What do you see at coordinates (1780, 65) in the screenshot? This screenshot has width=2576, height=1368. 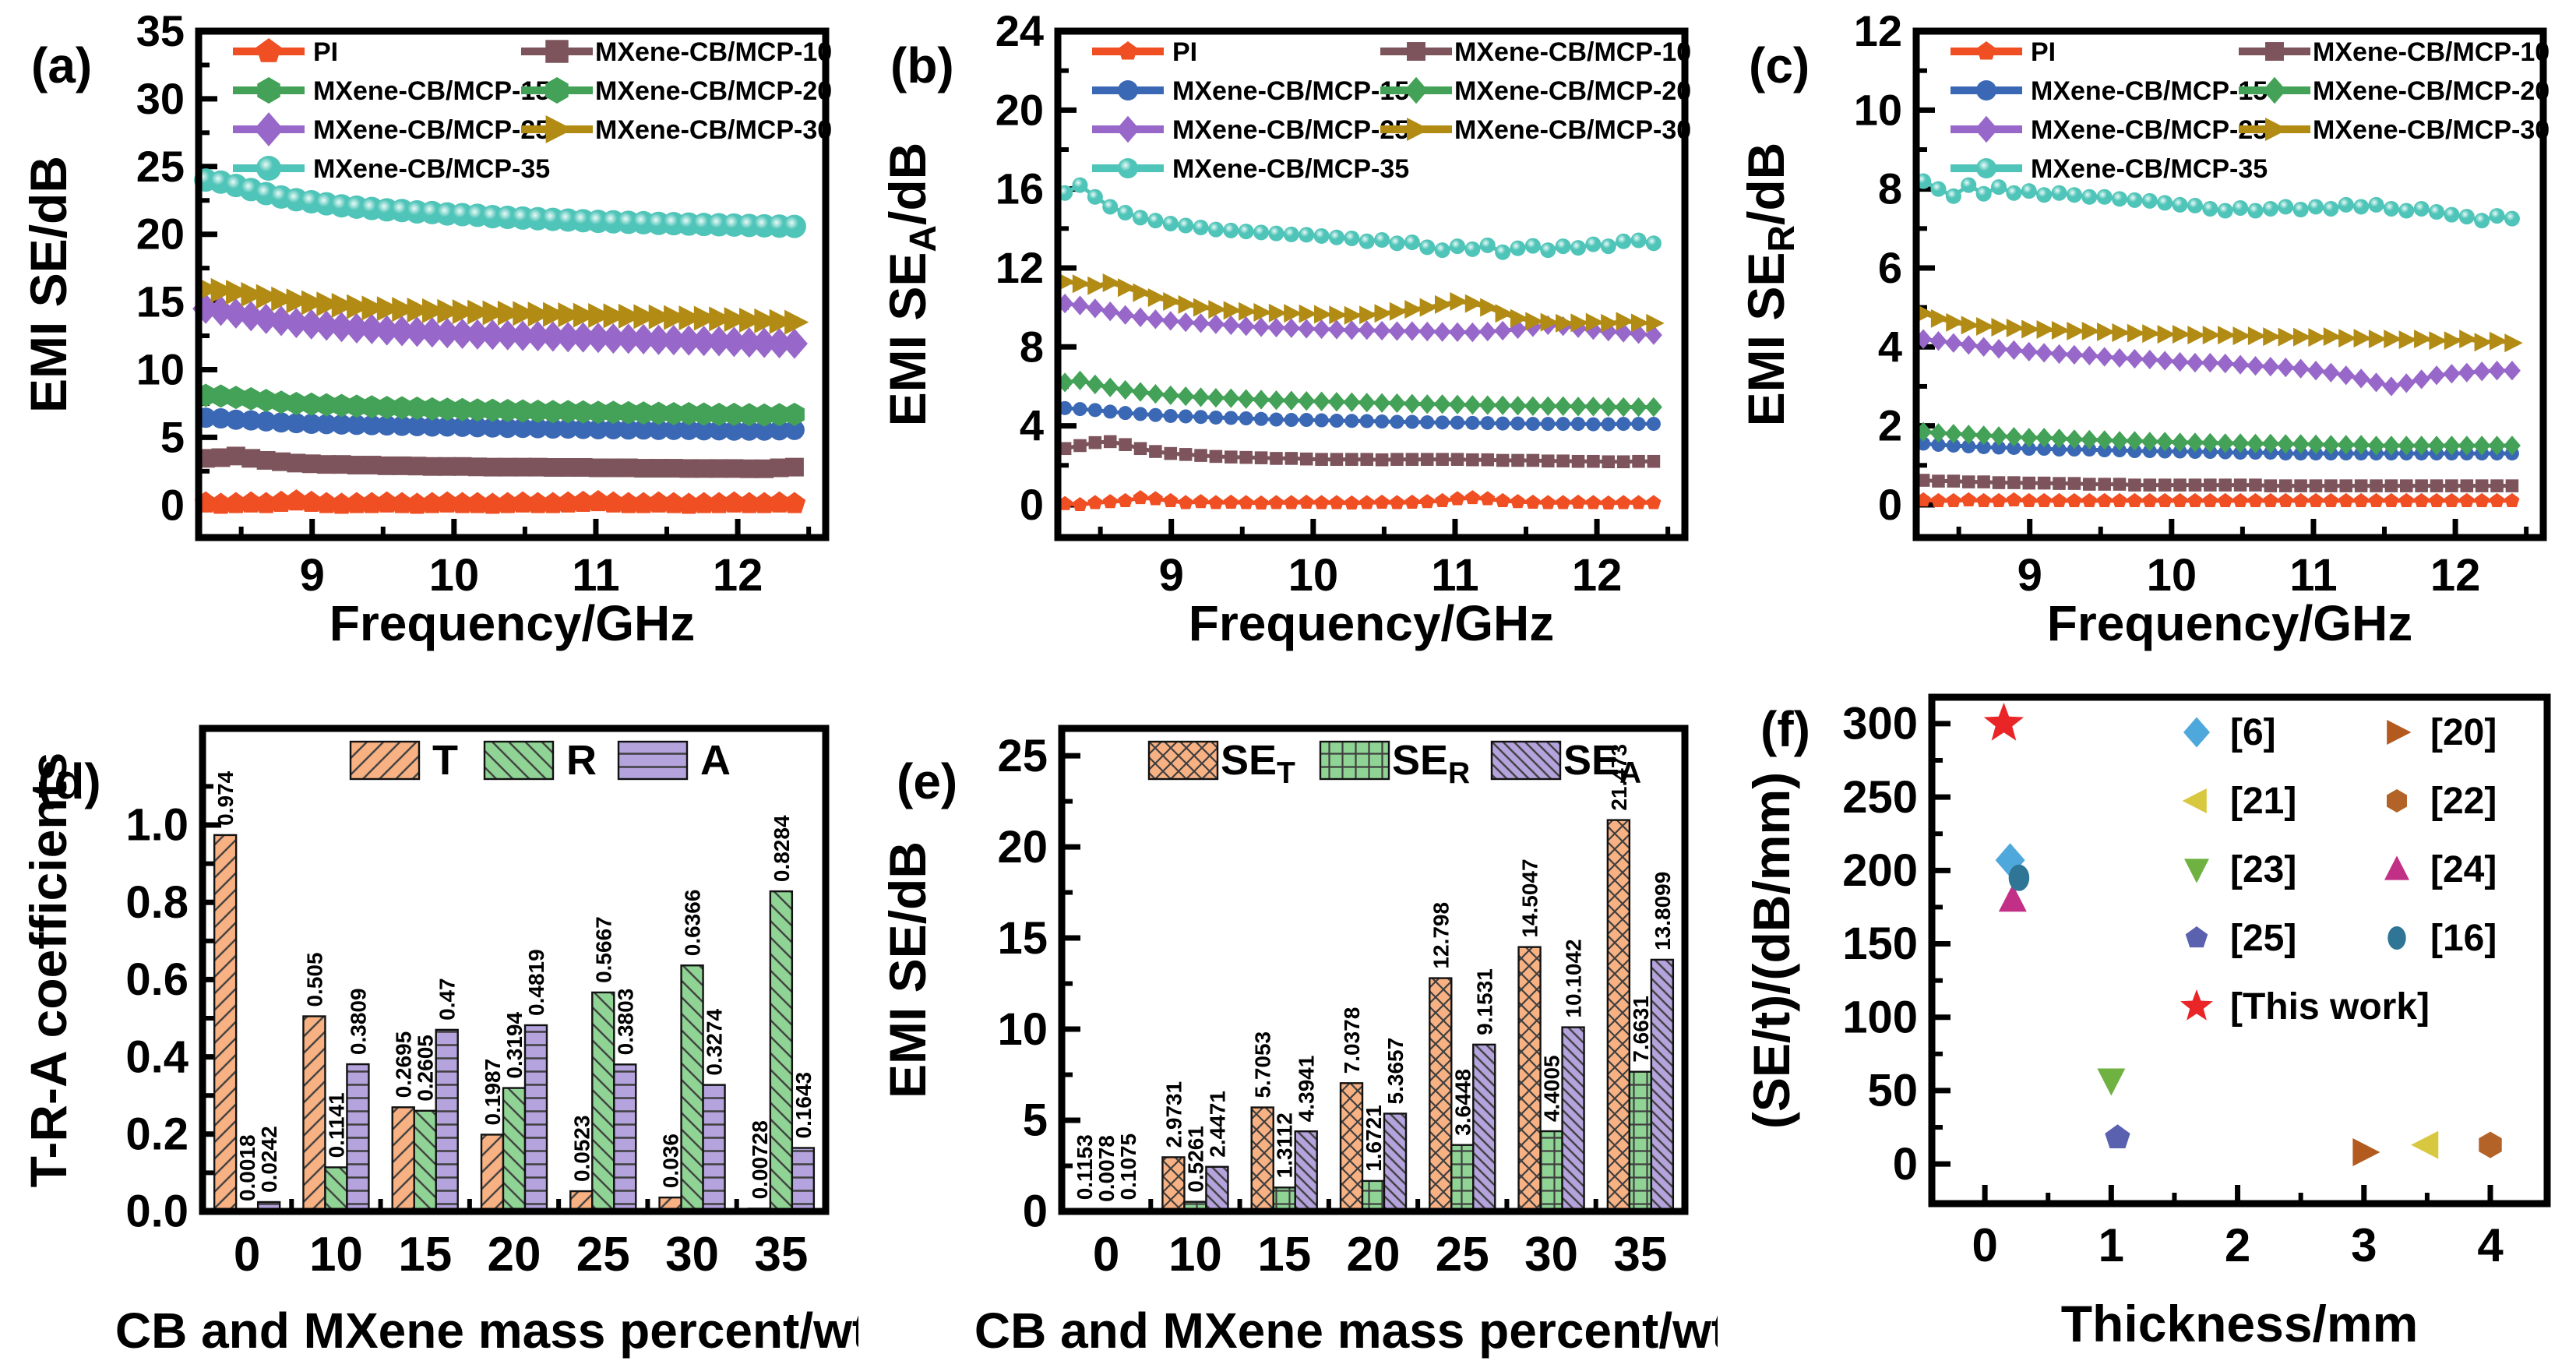 I see `panel-tag: (c)` at bounding box center [1780, 65].